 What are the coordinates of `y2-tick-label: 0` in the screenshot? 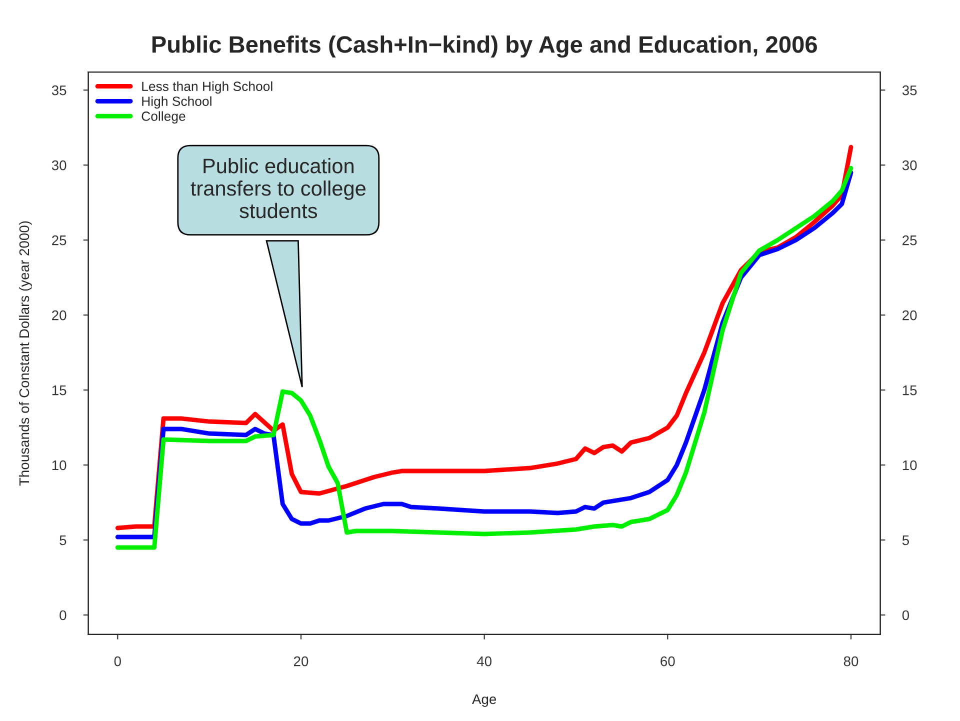 It's located at (906, 615).